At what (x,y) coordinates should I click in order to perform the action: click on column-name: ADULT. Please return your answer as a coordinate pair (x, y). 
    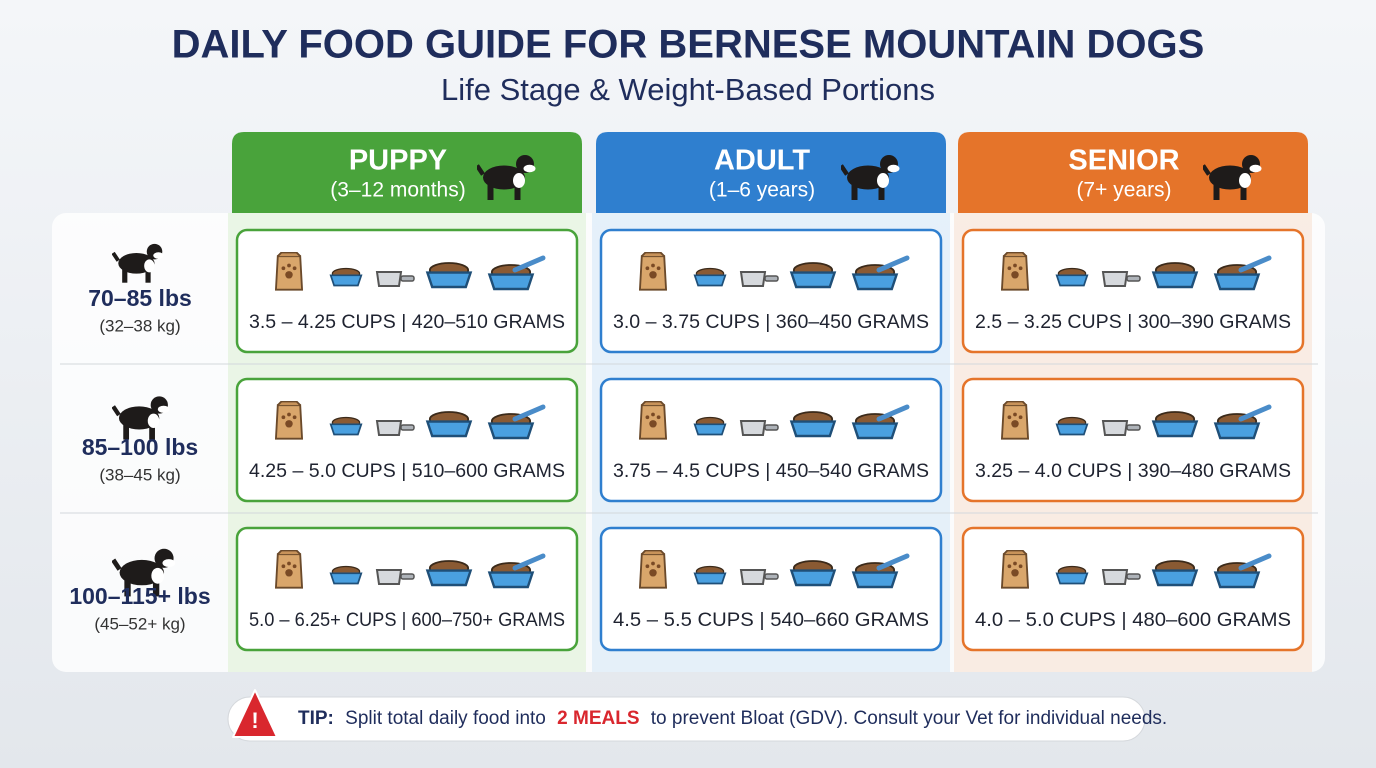
    Looking at the image, I should click on (762, 161).